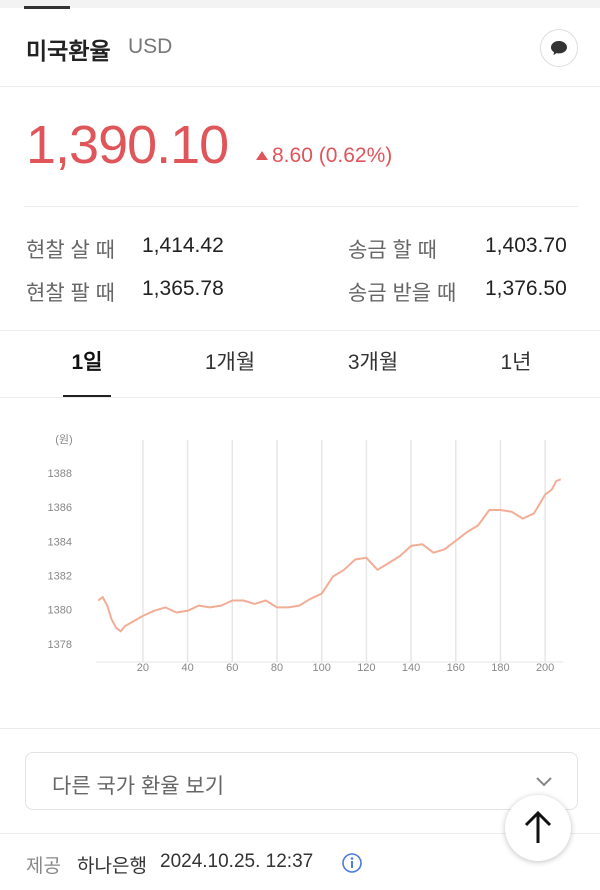 The height and width of the screenshot is (890, 600). I want to click on comment-icon, so click(559, 48).